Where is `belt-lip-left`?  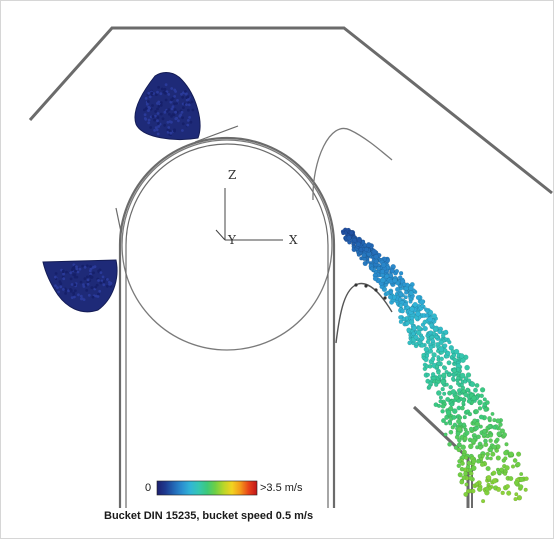
belt-lip-left is located at coordinates (118, 220).